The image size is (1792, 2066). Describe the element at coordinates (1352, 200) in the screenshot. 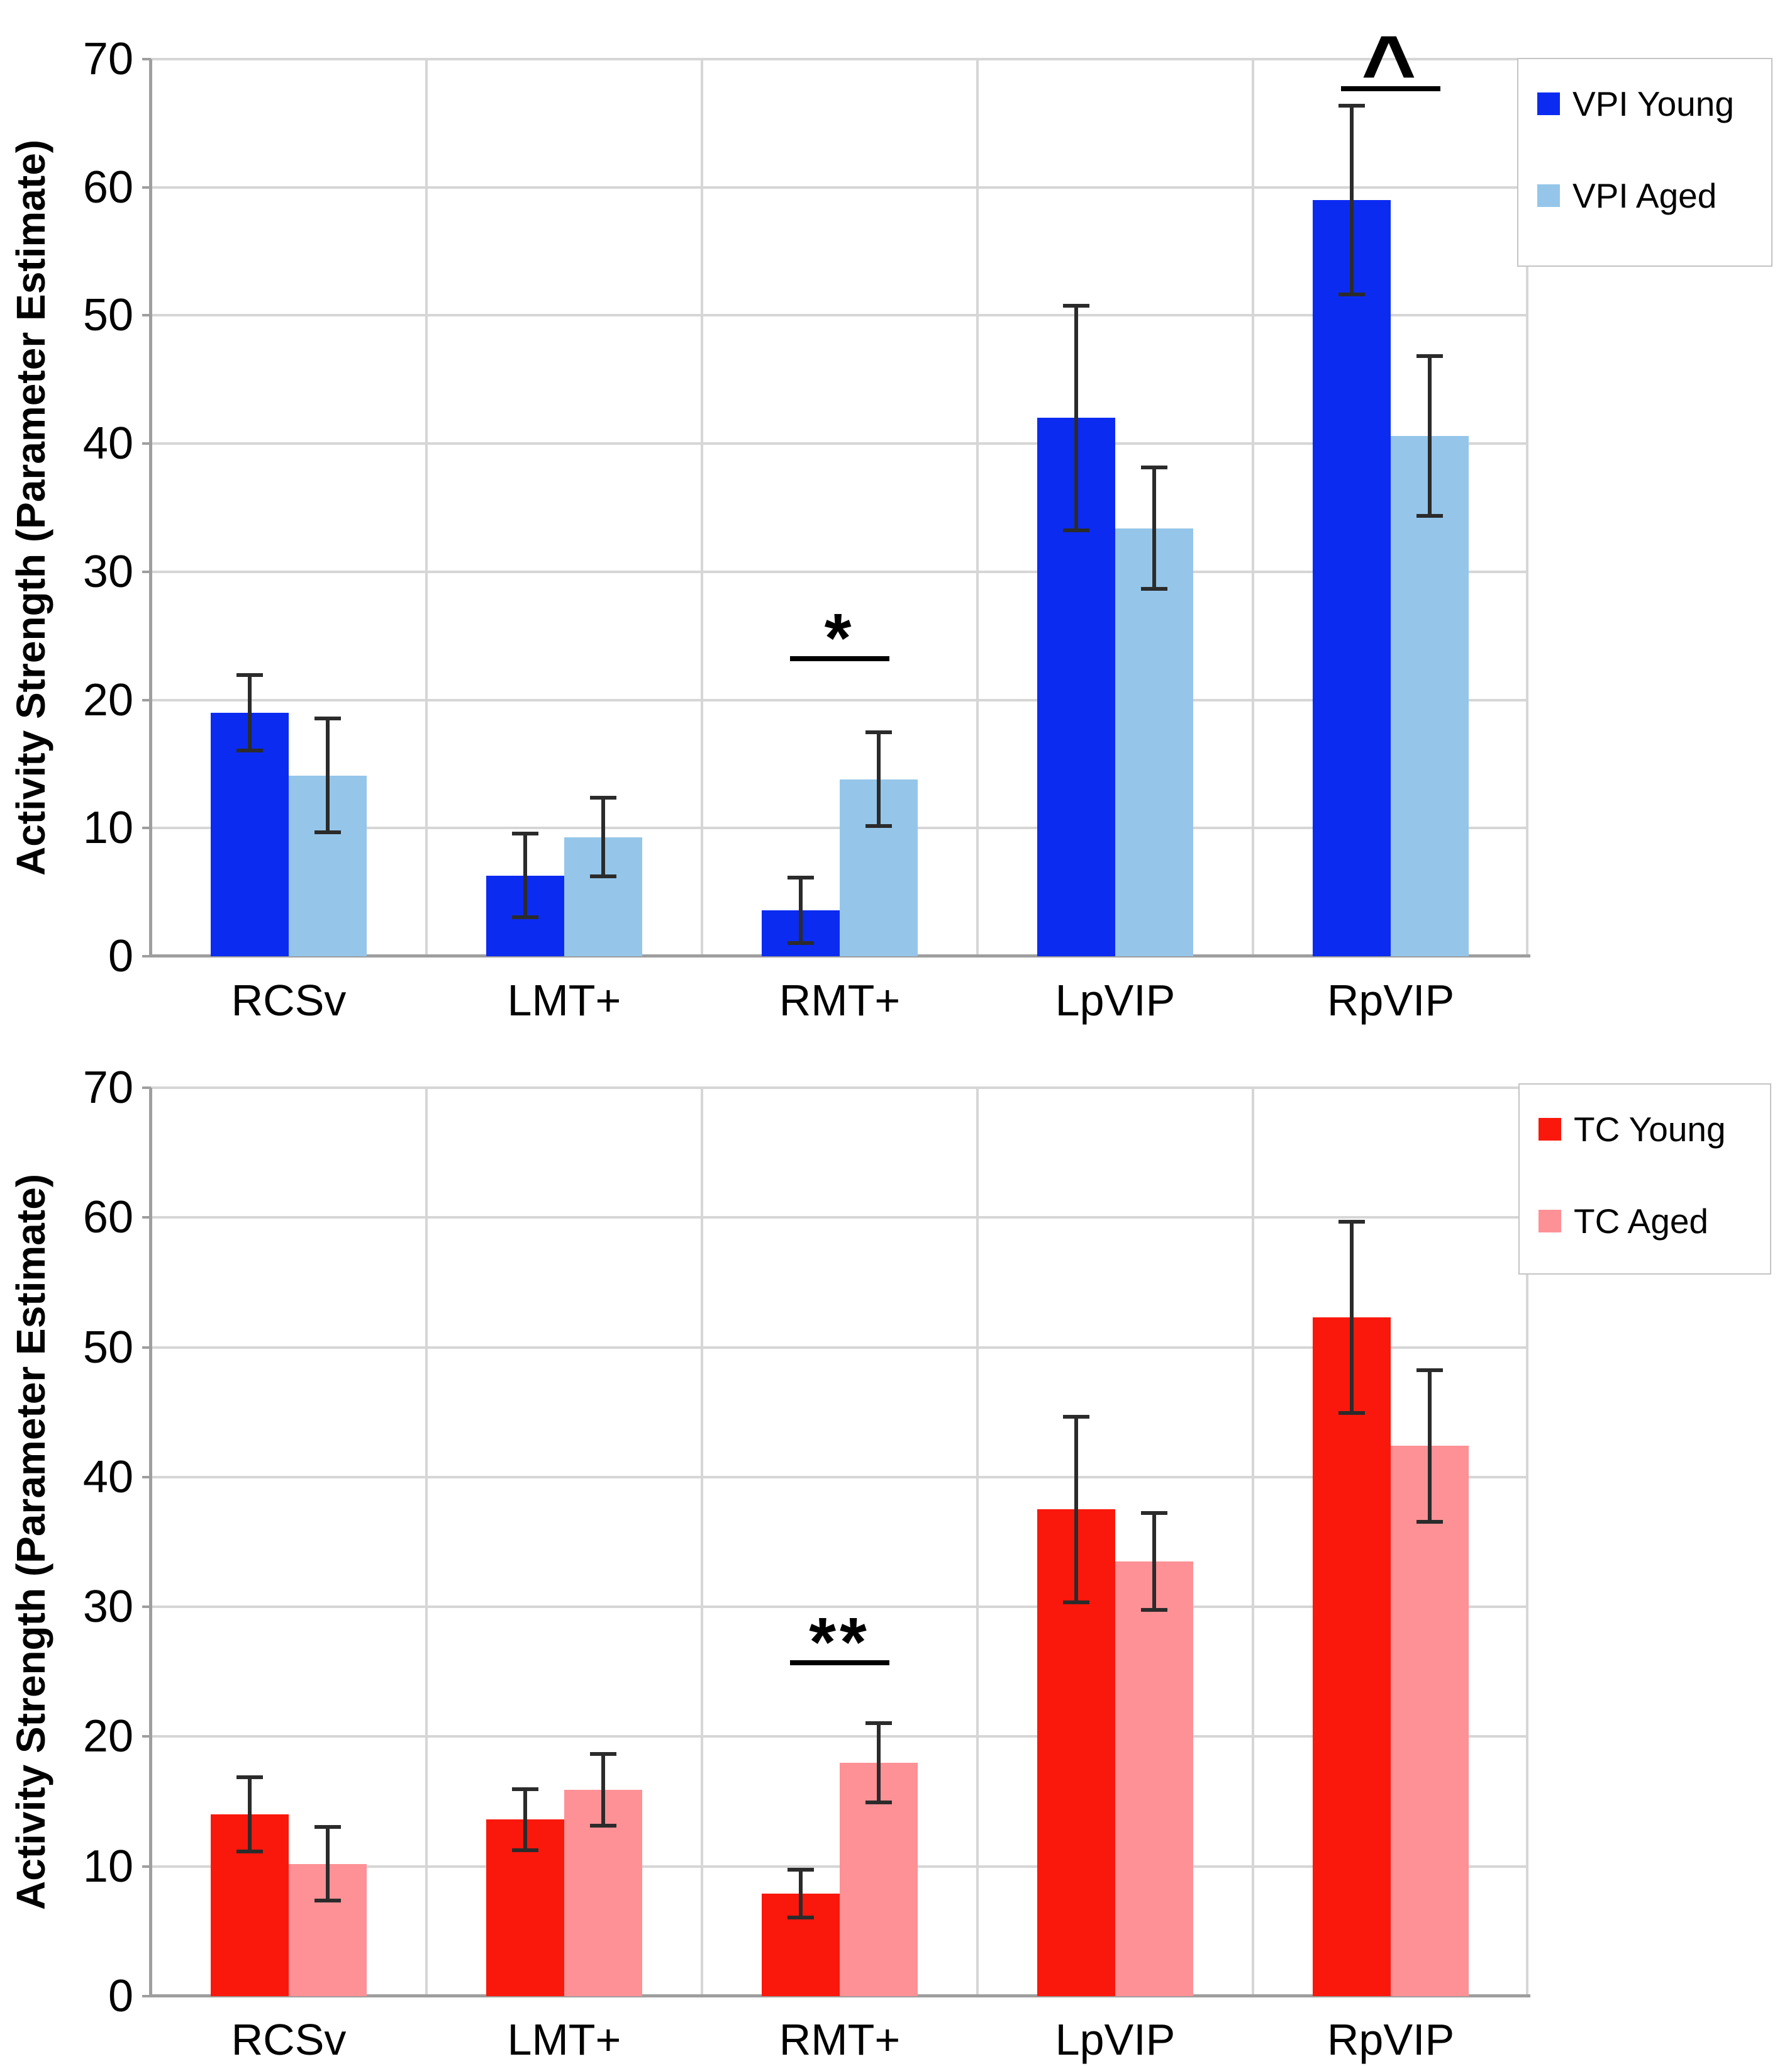

I see `error-bar-vpi-young-rpvip` at that location.